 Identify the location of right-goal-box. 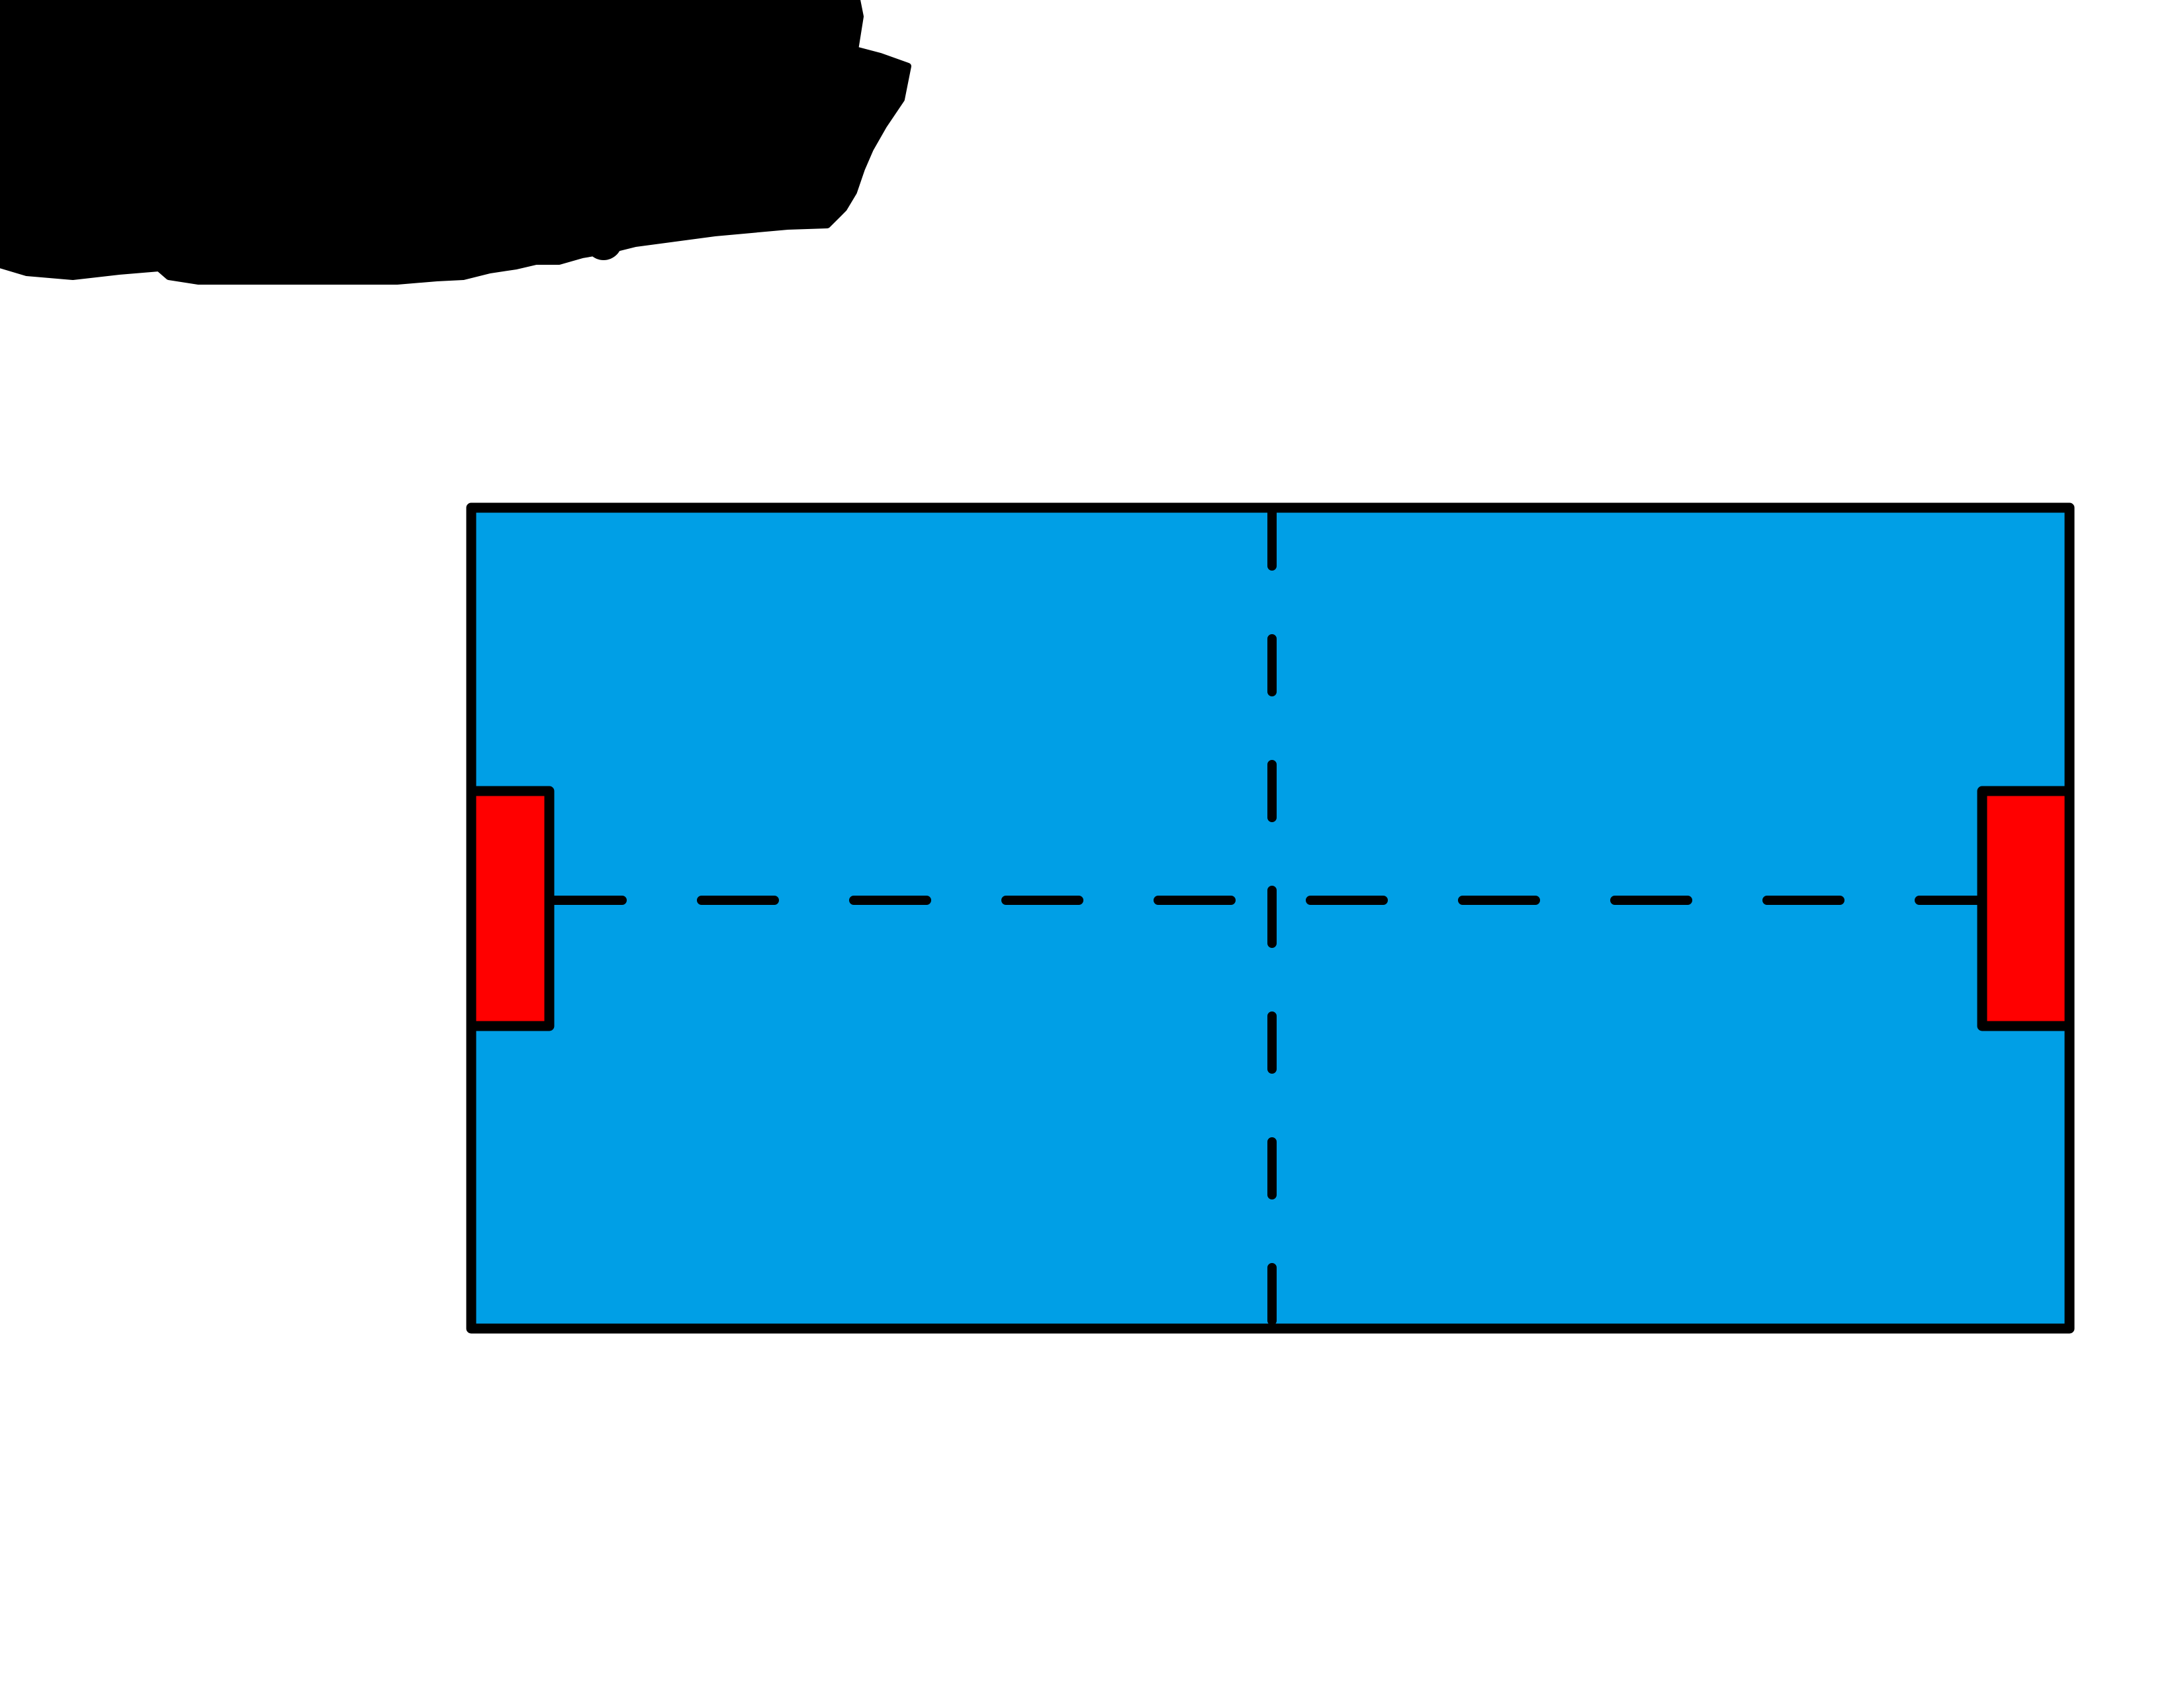
(2026, 908).